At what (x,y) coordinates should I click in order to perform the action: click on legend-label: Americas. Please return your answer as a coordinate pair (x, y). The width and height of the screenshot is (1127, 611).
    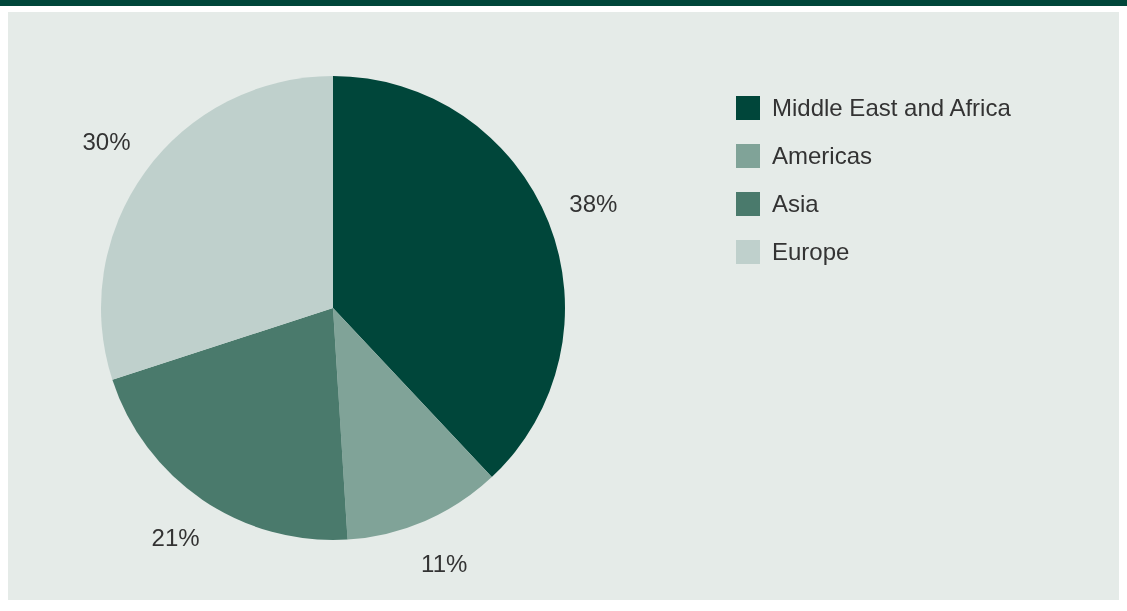
    Looking at the image, I should click on (822, 156).